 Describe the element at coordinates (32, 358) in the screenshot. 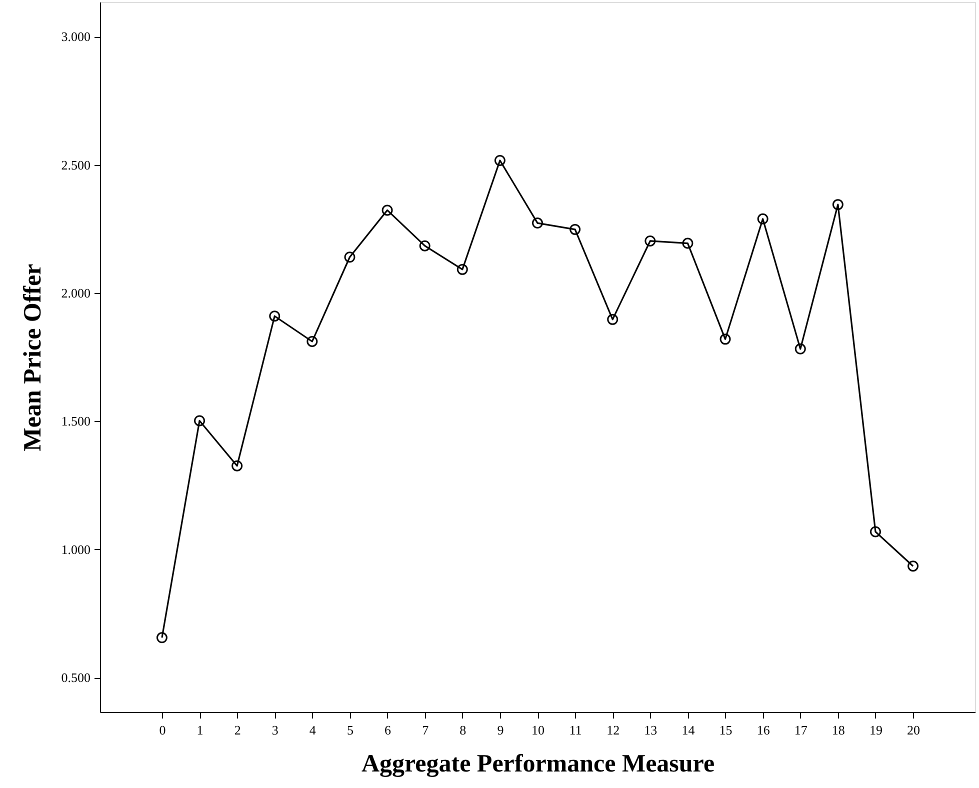

I see `y-axis-title: Mean Price Offer` at that location.